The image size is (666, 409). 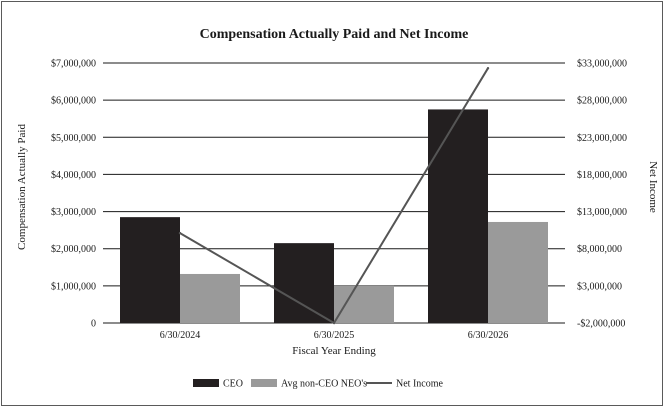 I want to click on y-tick-label: $2,000,000, so click(x=73, y=249).